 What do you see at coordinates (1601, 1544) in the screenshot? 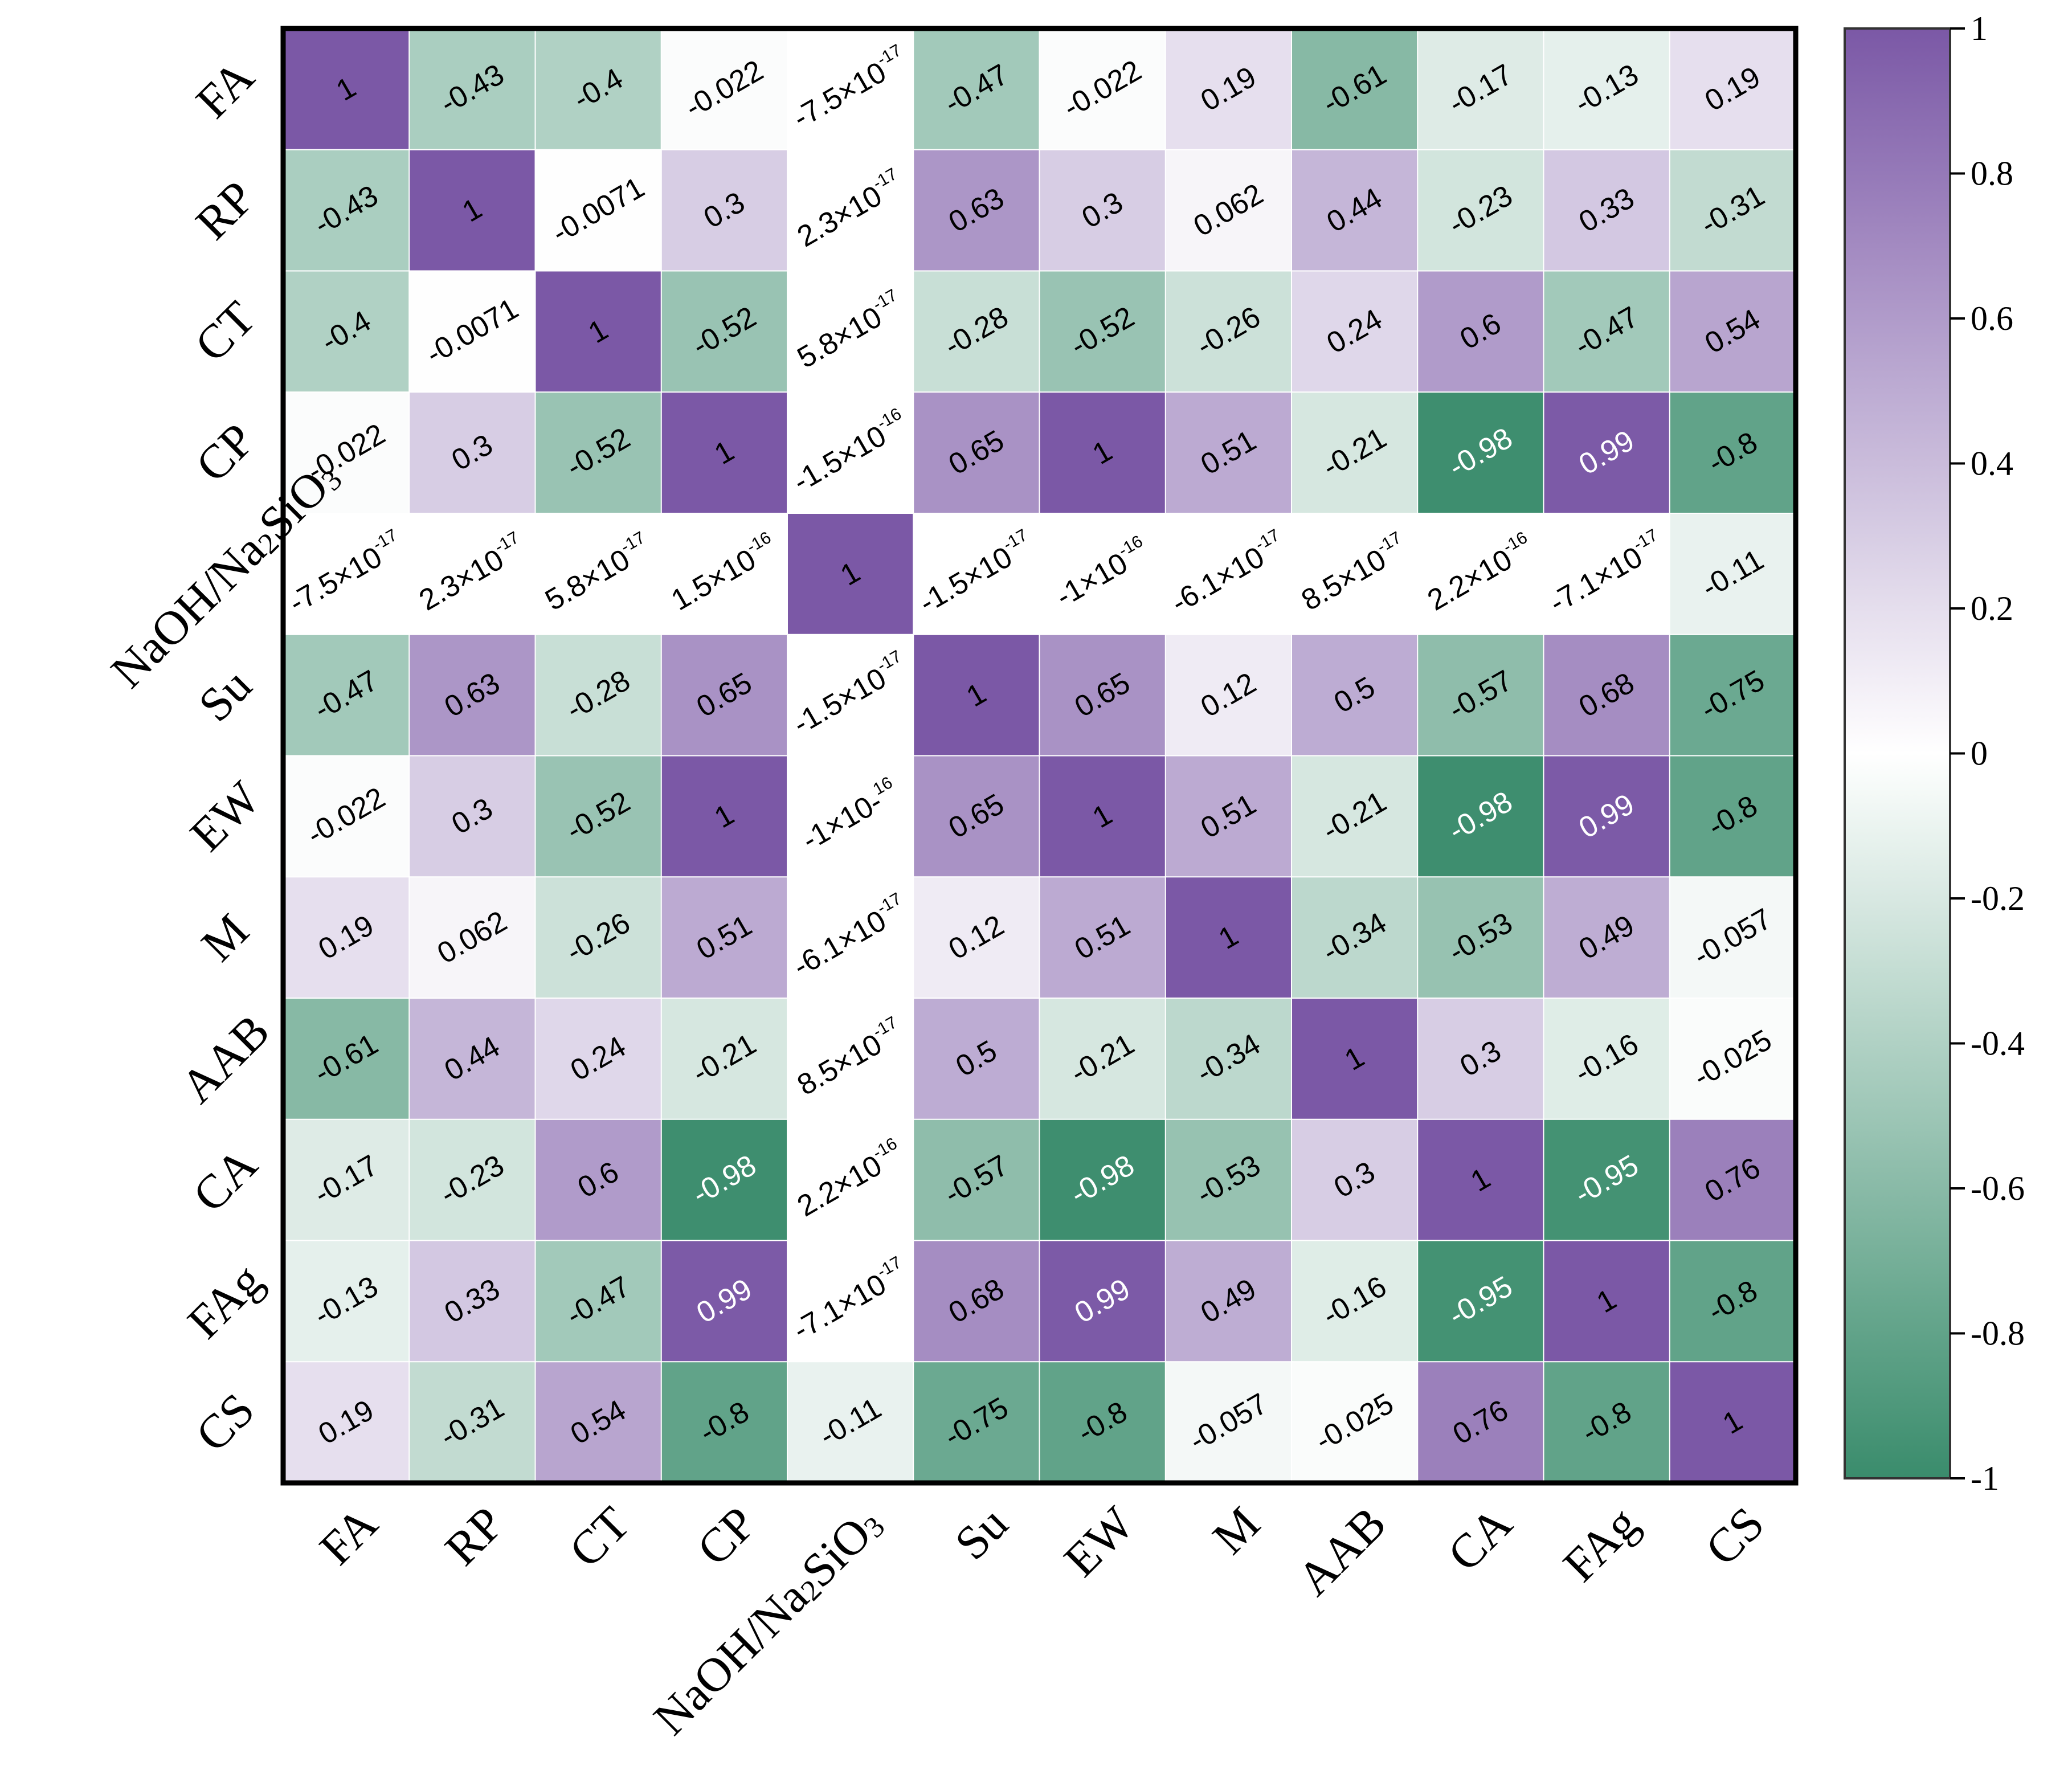
I see `x-tick-label: FAg` at bounding box center [1601, 1544].